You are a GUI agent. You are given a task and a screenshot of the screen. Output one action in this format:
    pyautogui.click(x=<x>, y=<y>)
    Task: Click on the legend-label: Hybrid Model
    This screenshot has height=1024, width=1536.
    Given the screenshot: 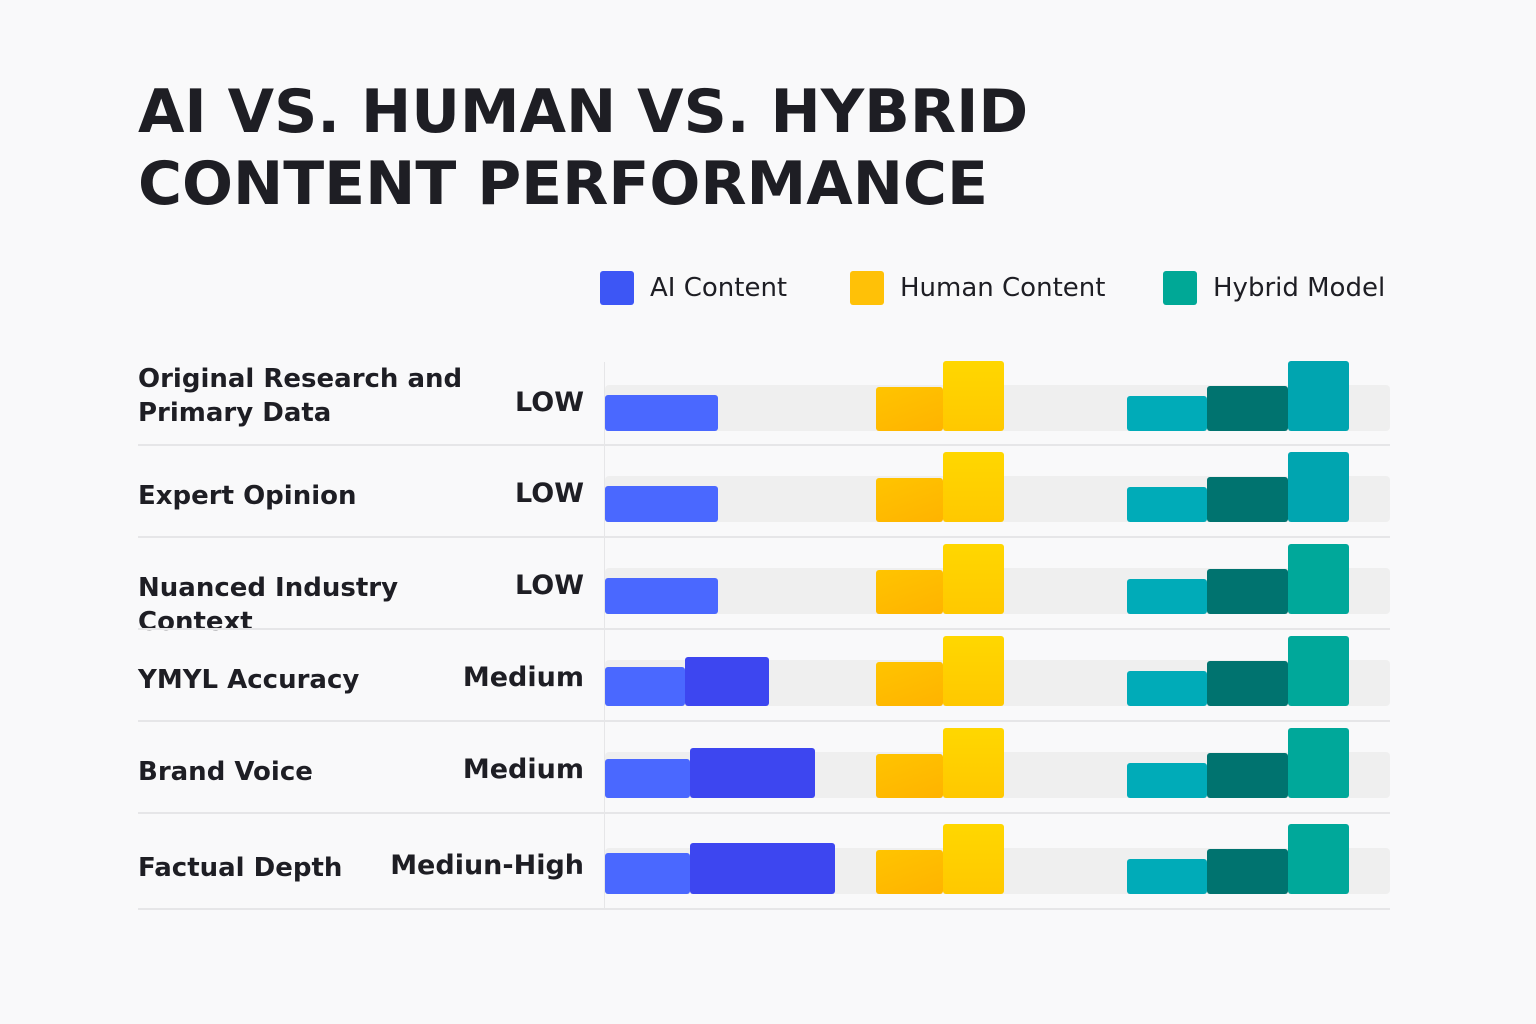 What is the action you would take?
    pyautogui.click(x=1299, y=288)
    